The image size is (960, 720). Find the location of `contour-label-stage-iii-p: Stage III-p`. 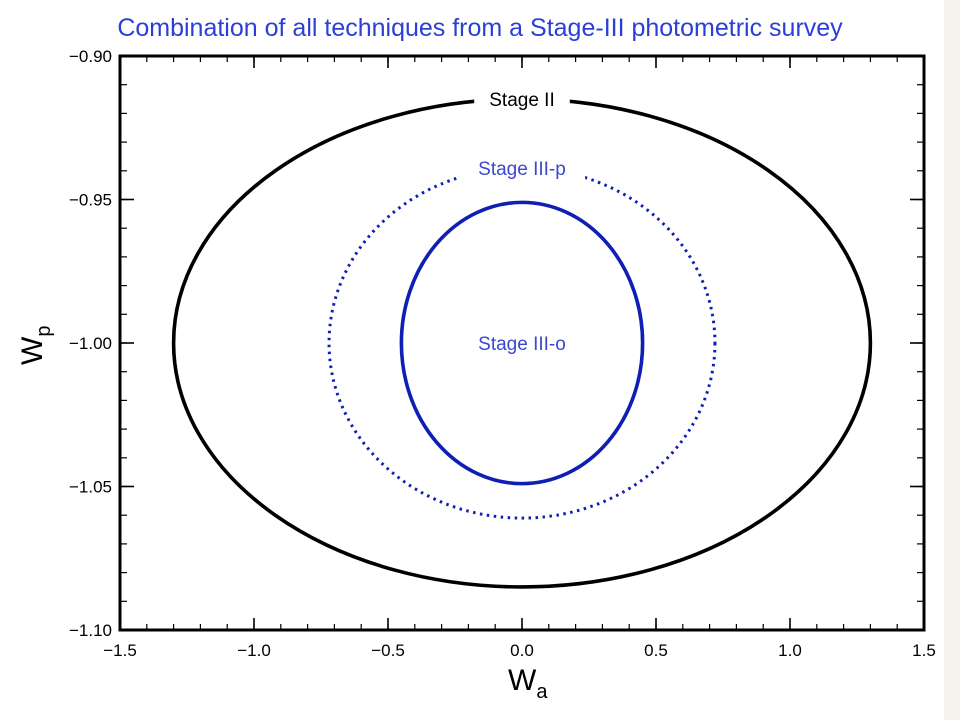

contour-label-stage-iii-p: Stage III-p is located at coordinates (522, 169).